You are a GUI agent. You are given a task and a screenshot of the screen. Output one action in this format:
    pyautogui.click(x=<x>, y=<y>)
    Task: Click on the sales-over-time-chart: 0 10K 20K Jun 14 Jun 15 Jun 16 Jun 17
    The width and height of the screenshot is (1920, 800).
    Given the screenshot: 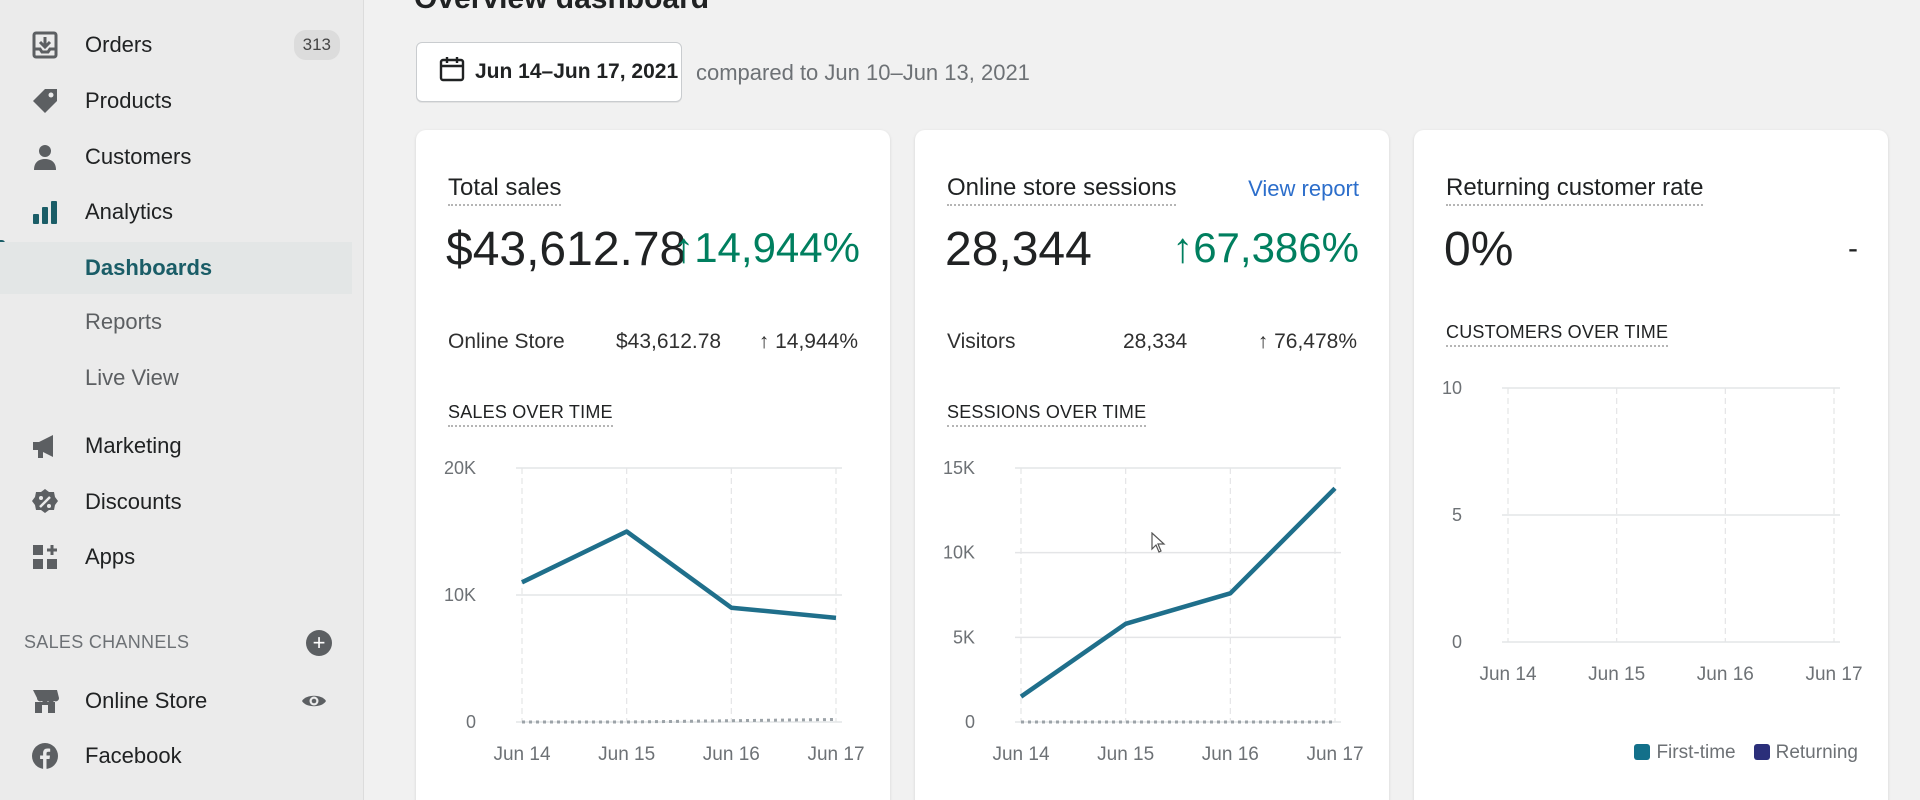 What is the action you would take?
    pyautogui.click(x=654, y=611)
    